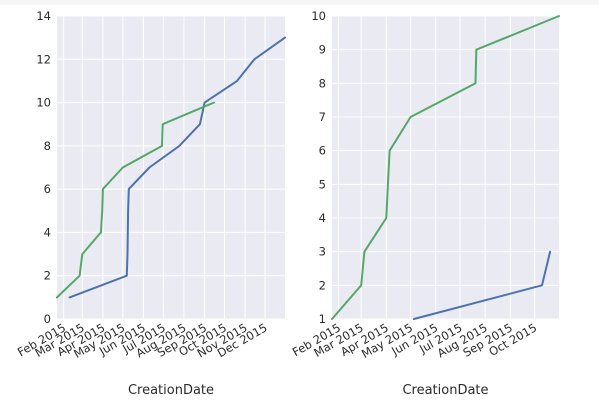  What do you see at coordinates (43, 59) in the screenshot?
I see `y-tick-label: 12` at bounding box center [43, 59].